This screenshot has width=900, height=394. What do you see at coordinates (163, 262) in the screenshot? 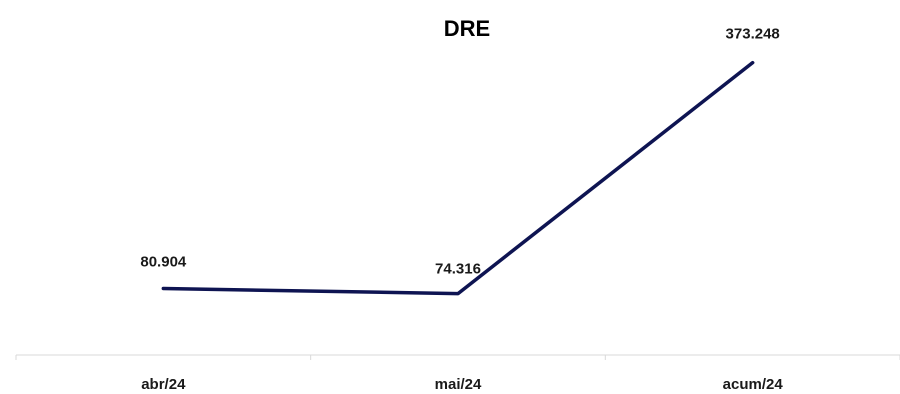
I see `data-label: 80.904` at bounding box center [163, 262].